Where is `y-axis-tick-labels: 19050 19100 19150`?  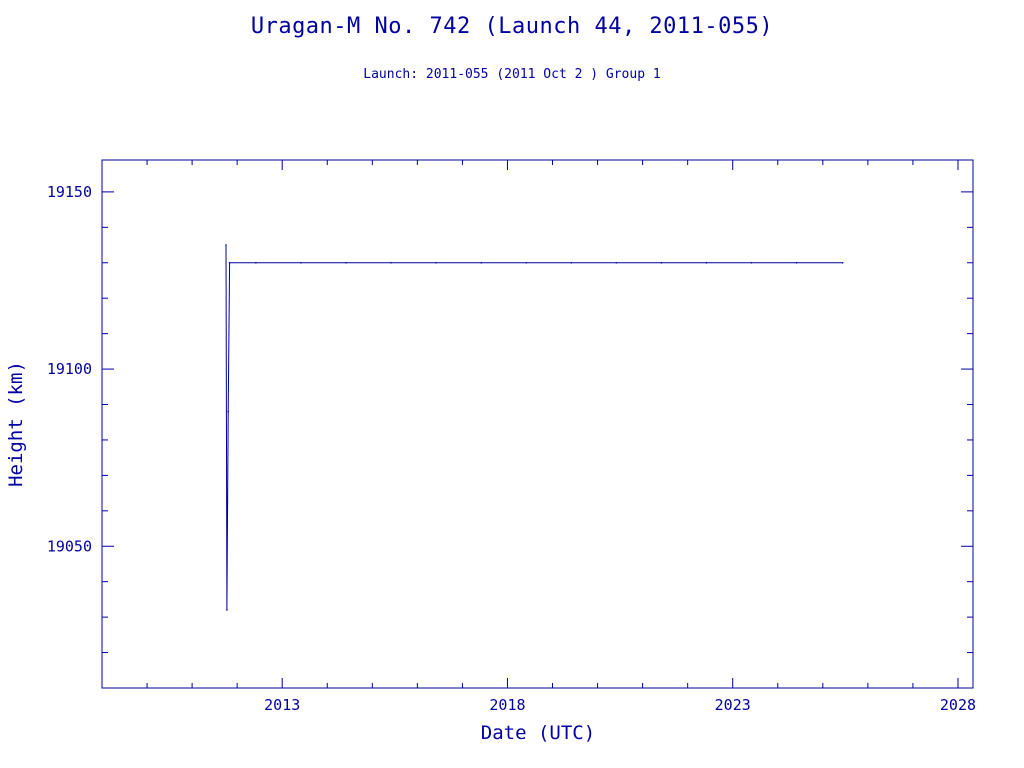
y-axis-tick-labels: 19050 19100 19150 is located at coordinates (69, 369).